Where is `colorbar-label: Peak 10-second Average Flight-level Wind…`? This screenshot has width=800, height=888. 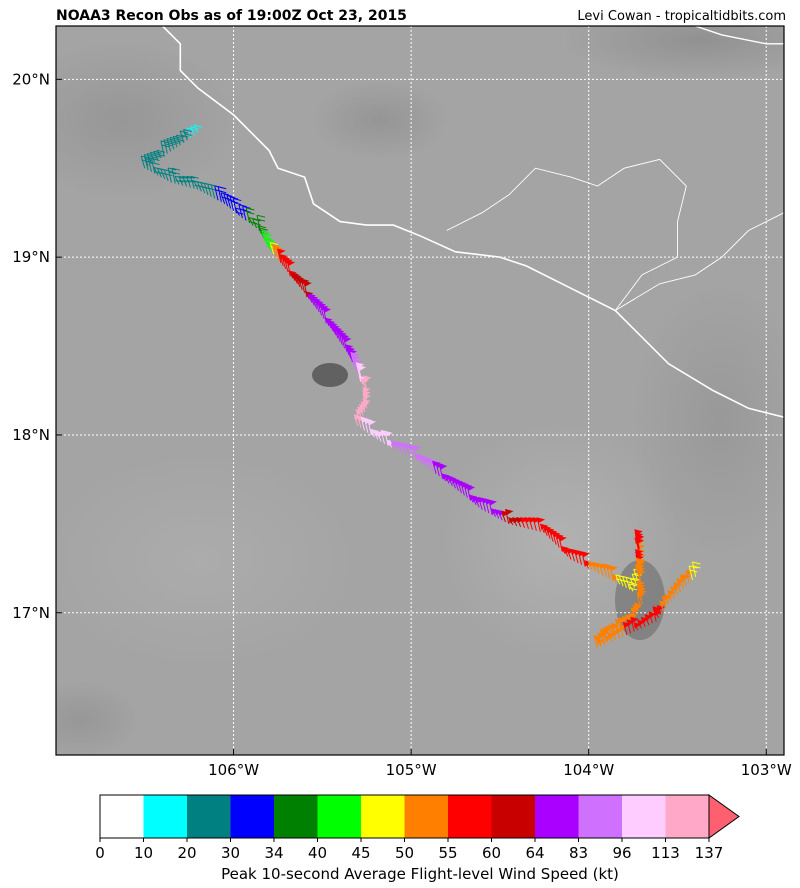 colorbar-label: Peak 10-second Average Flight-level Wind… is located at coordinates (420, 874).